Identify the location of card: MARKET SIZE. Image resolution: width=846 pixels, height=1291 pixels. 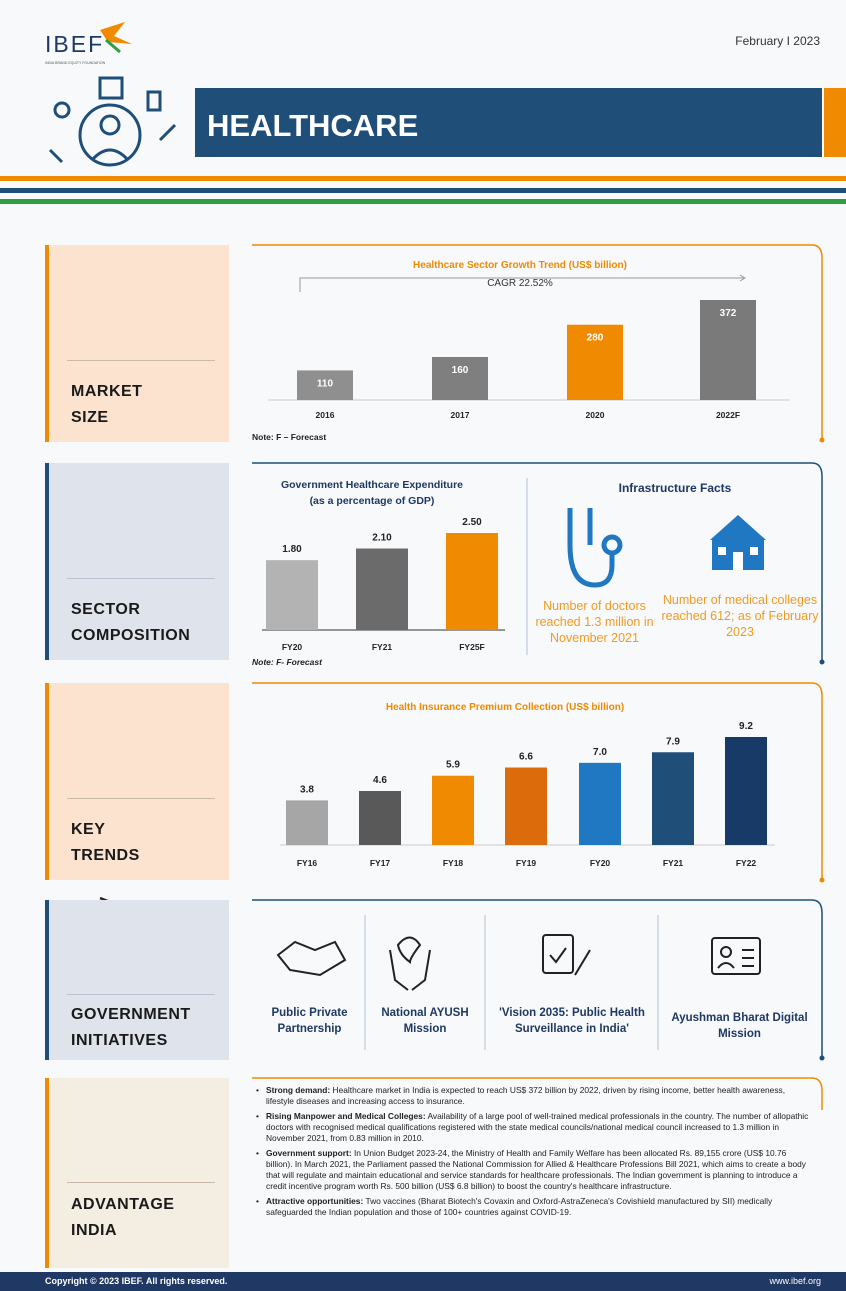
(137, 343).